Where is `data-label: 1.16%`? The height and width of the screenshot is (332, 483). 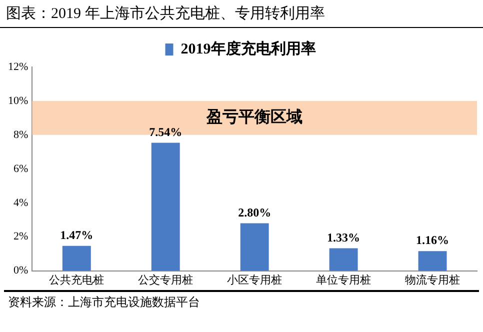 data-label: 1.16% is located at coordinates (433, 240).